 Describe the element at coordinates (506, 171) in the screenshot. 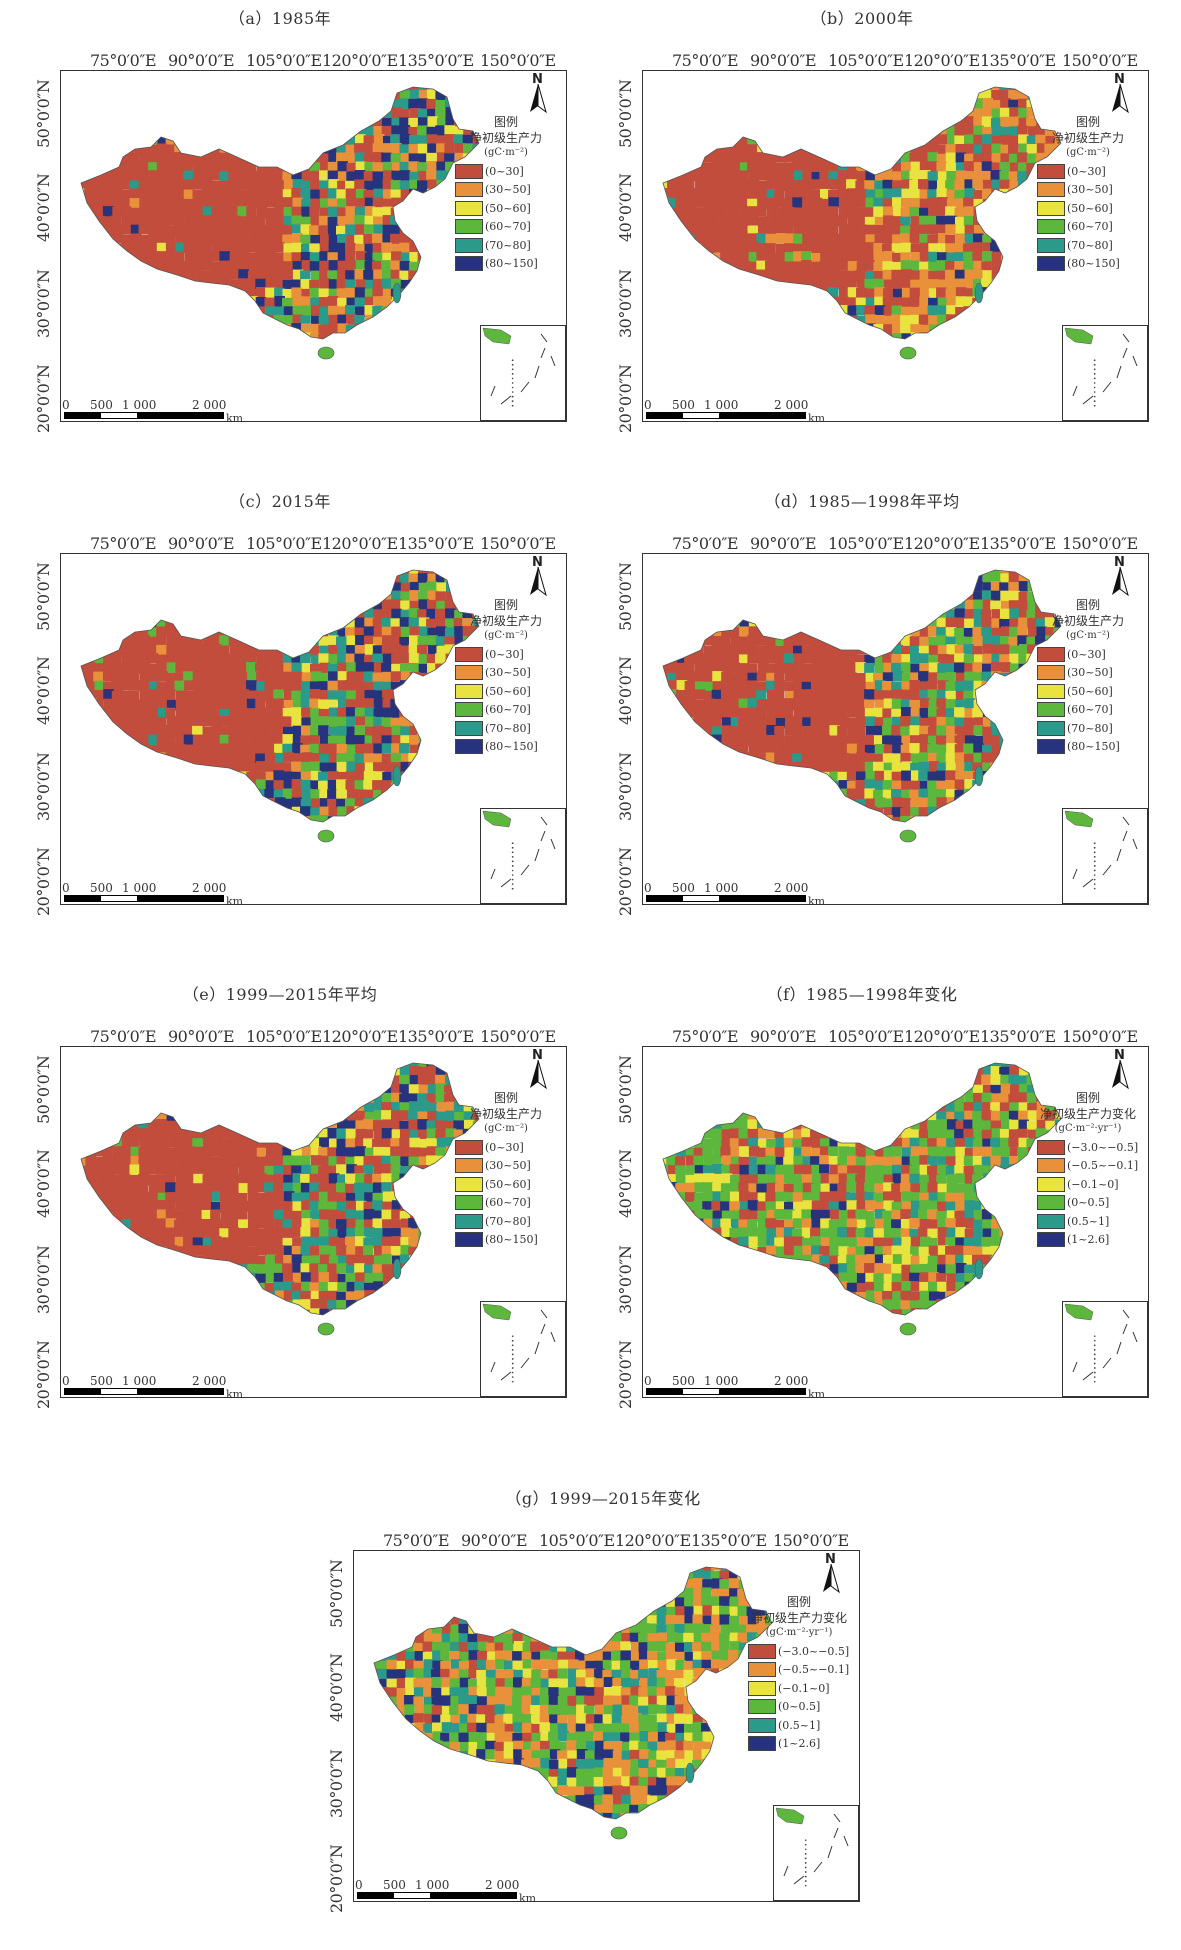

I see `legend-item: (0~30]` at that location.